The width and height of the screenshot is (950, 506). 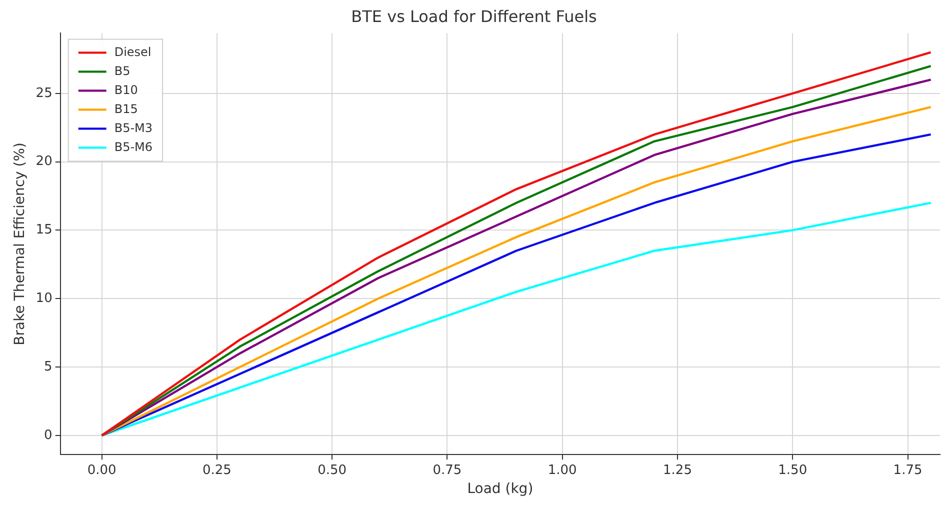 What do you see at coordinates (562, 470) in the screenshot?
I see `x-tick-label: 1.00` at bounding box center [562, 470].